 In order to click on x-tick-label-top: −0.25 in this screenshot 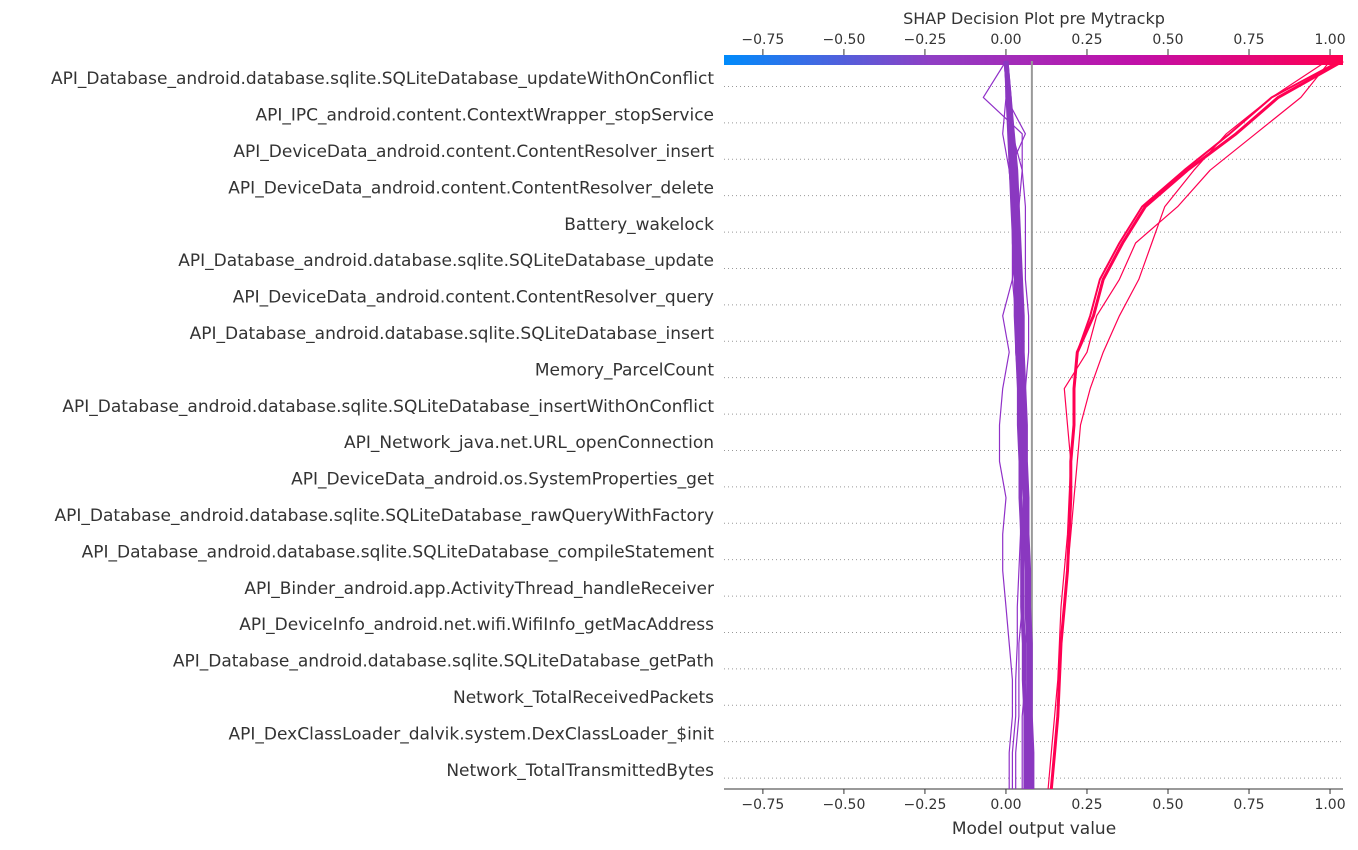, I will do `click(924, 40)`.